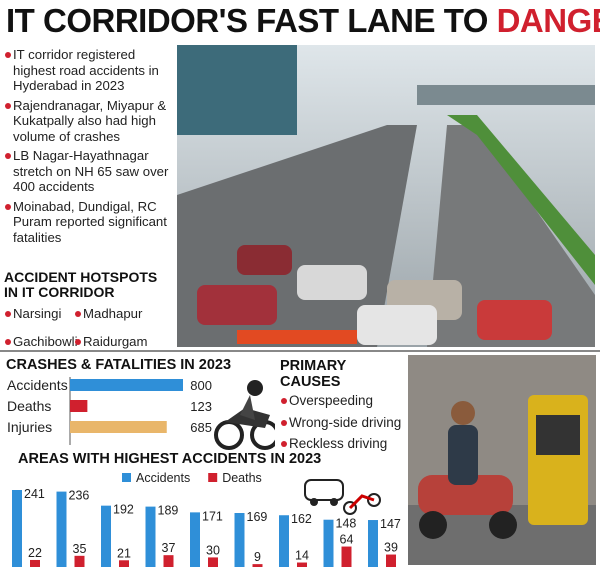 The width and height of the screenshot is (600, 569). I want to click on value-label: 147, so click(390, 524).